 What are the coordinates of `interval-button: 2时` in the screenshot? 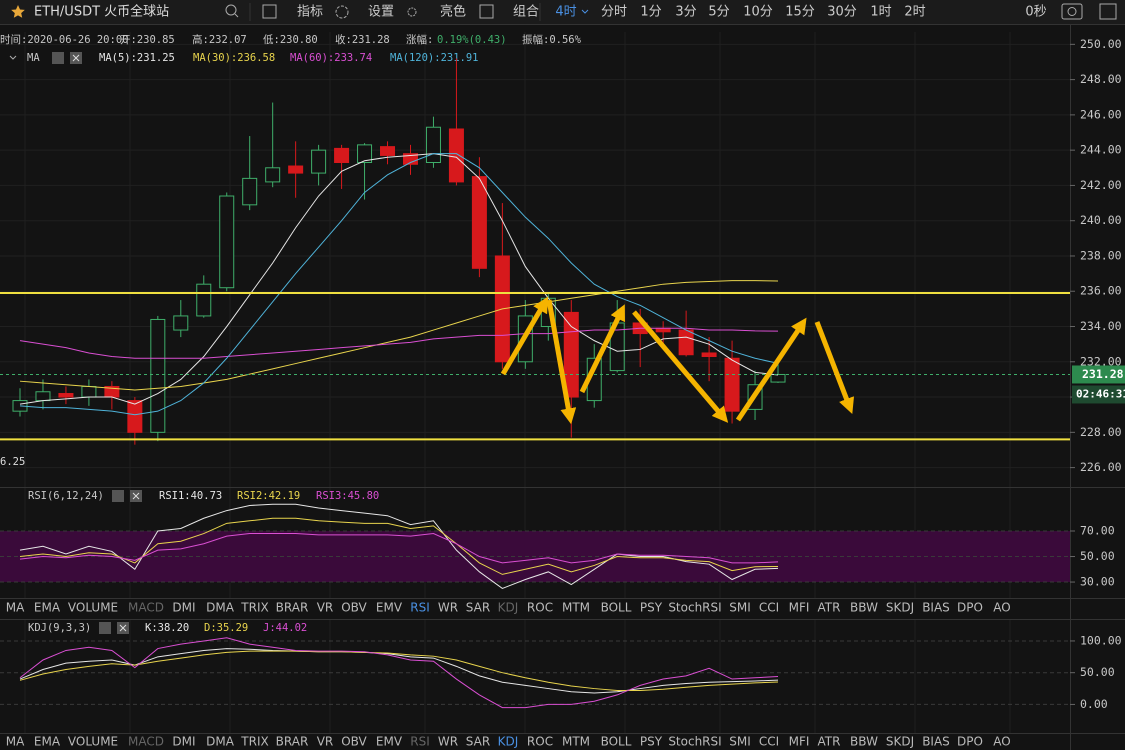 It's located at (914, 12).